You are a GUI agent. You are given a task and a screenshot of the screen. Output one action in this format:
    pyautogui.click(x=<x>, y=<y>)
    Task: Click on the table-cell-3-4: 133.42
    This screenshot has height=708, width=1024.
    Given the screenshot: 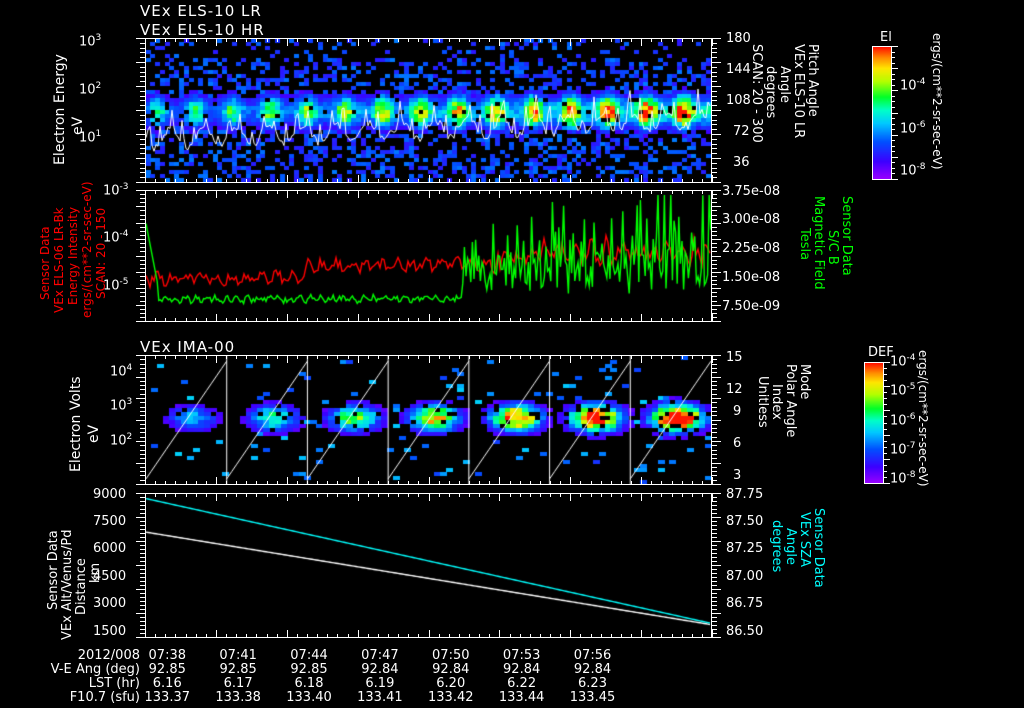 What is the action you would take?
    pyautogui.click(x=451, y=697)
    